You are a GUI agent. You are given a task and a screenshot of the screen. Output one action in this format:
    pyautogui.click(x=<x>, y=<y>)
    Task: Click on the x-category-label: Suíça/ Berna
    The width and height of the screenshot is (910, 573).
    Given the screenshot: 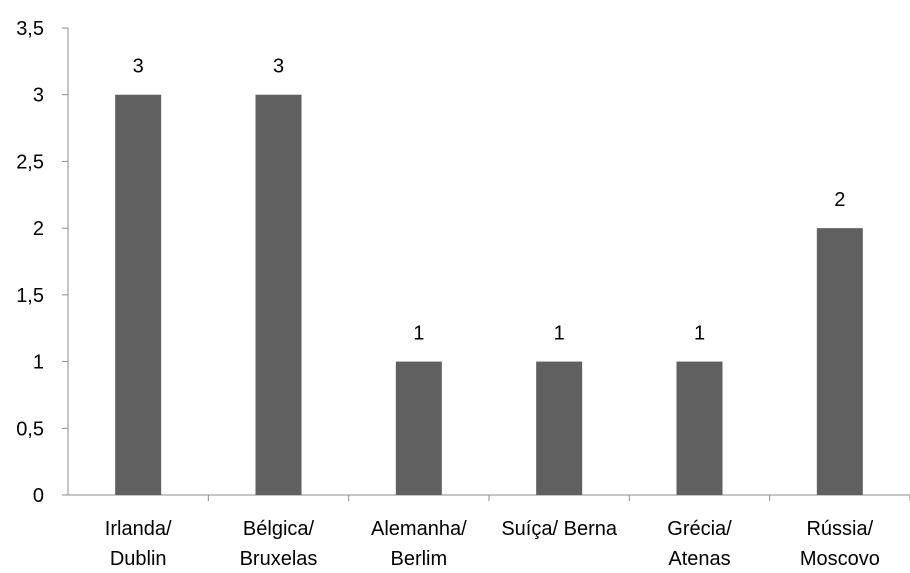 What is the action you would take?
    pyautogui.click(x=559, y=529)
    